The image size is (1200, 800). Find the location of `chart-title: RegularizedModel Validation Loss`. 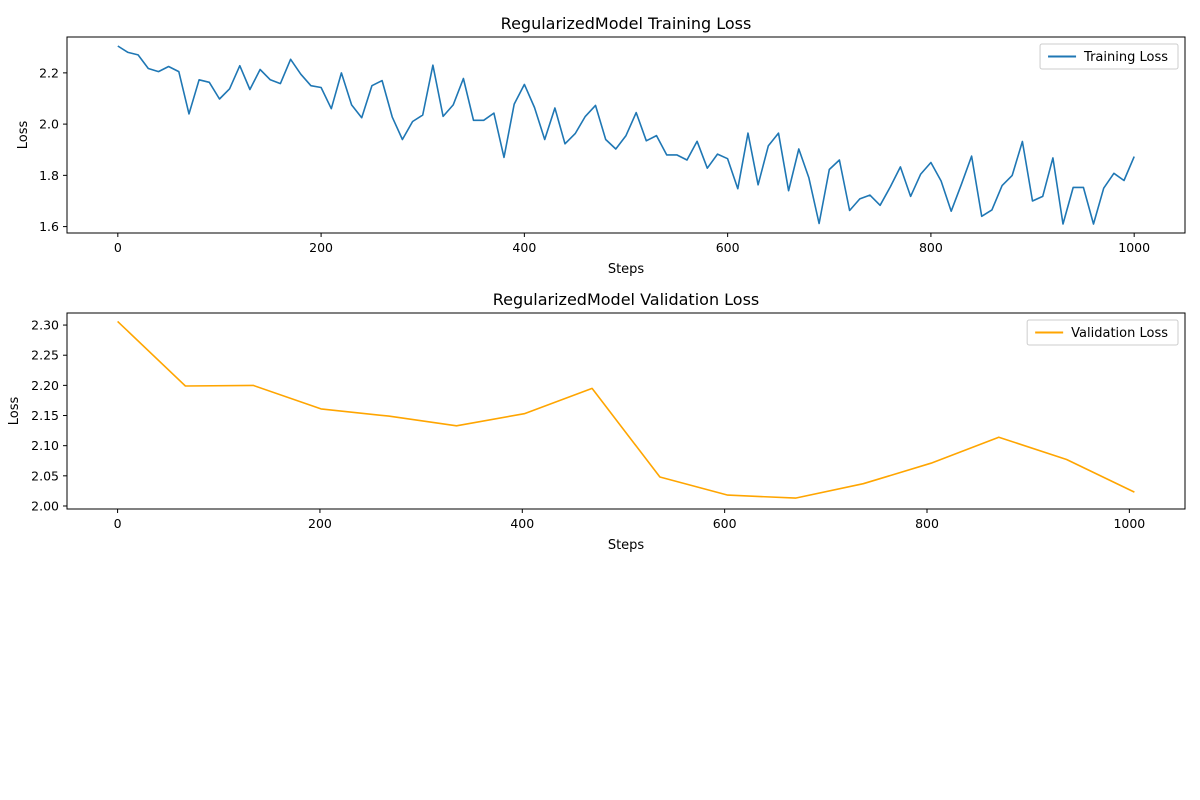

chart-title: RegularizedModel Validation Loss is located at coordinates (626, 299).